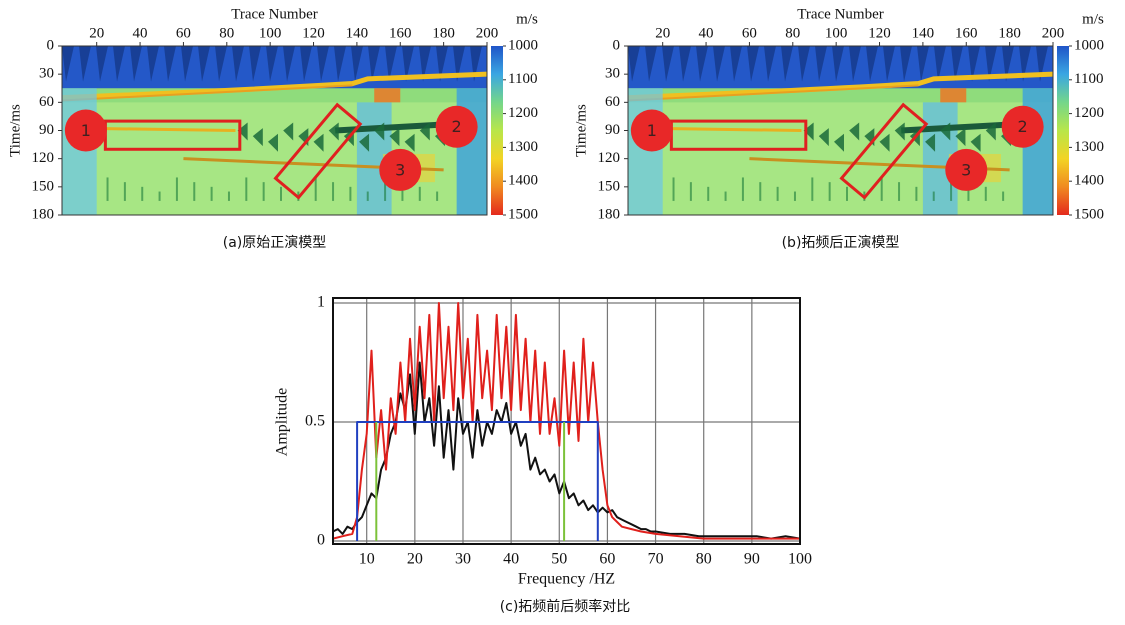 Image resolution: width=1125 pixels, height=625 pixels. Describe the element at coordinates (612, 74) in the screenshot. I see `y-tick-label: 30` at that location.